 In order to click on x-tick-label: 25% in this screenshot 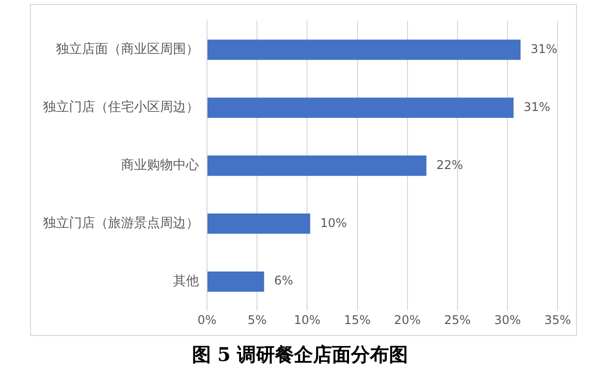, I will do `click(457, 319)`.